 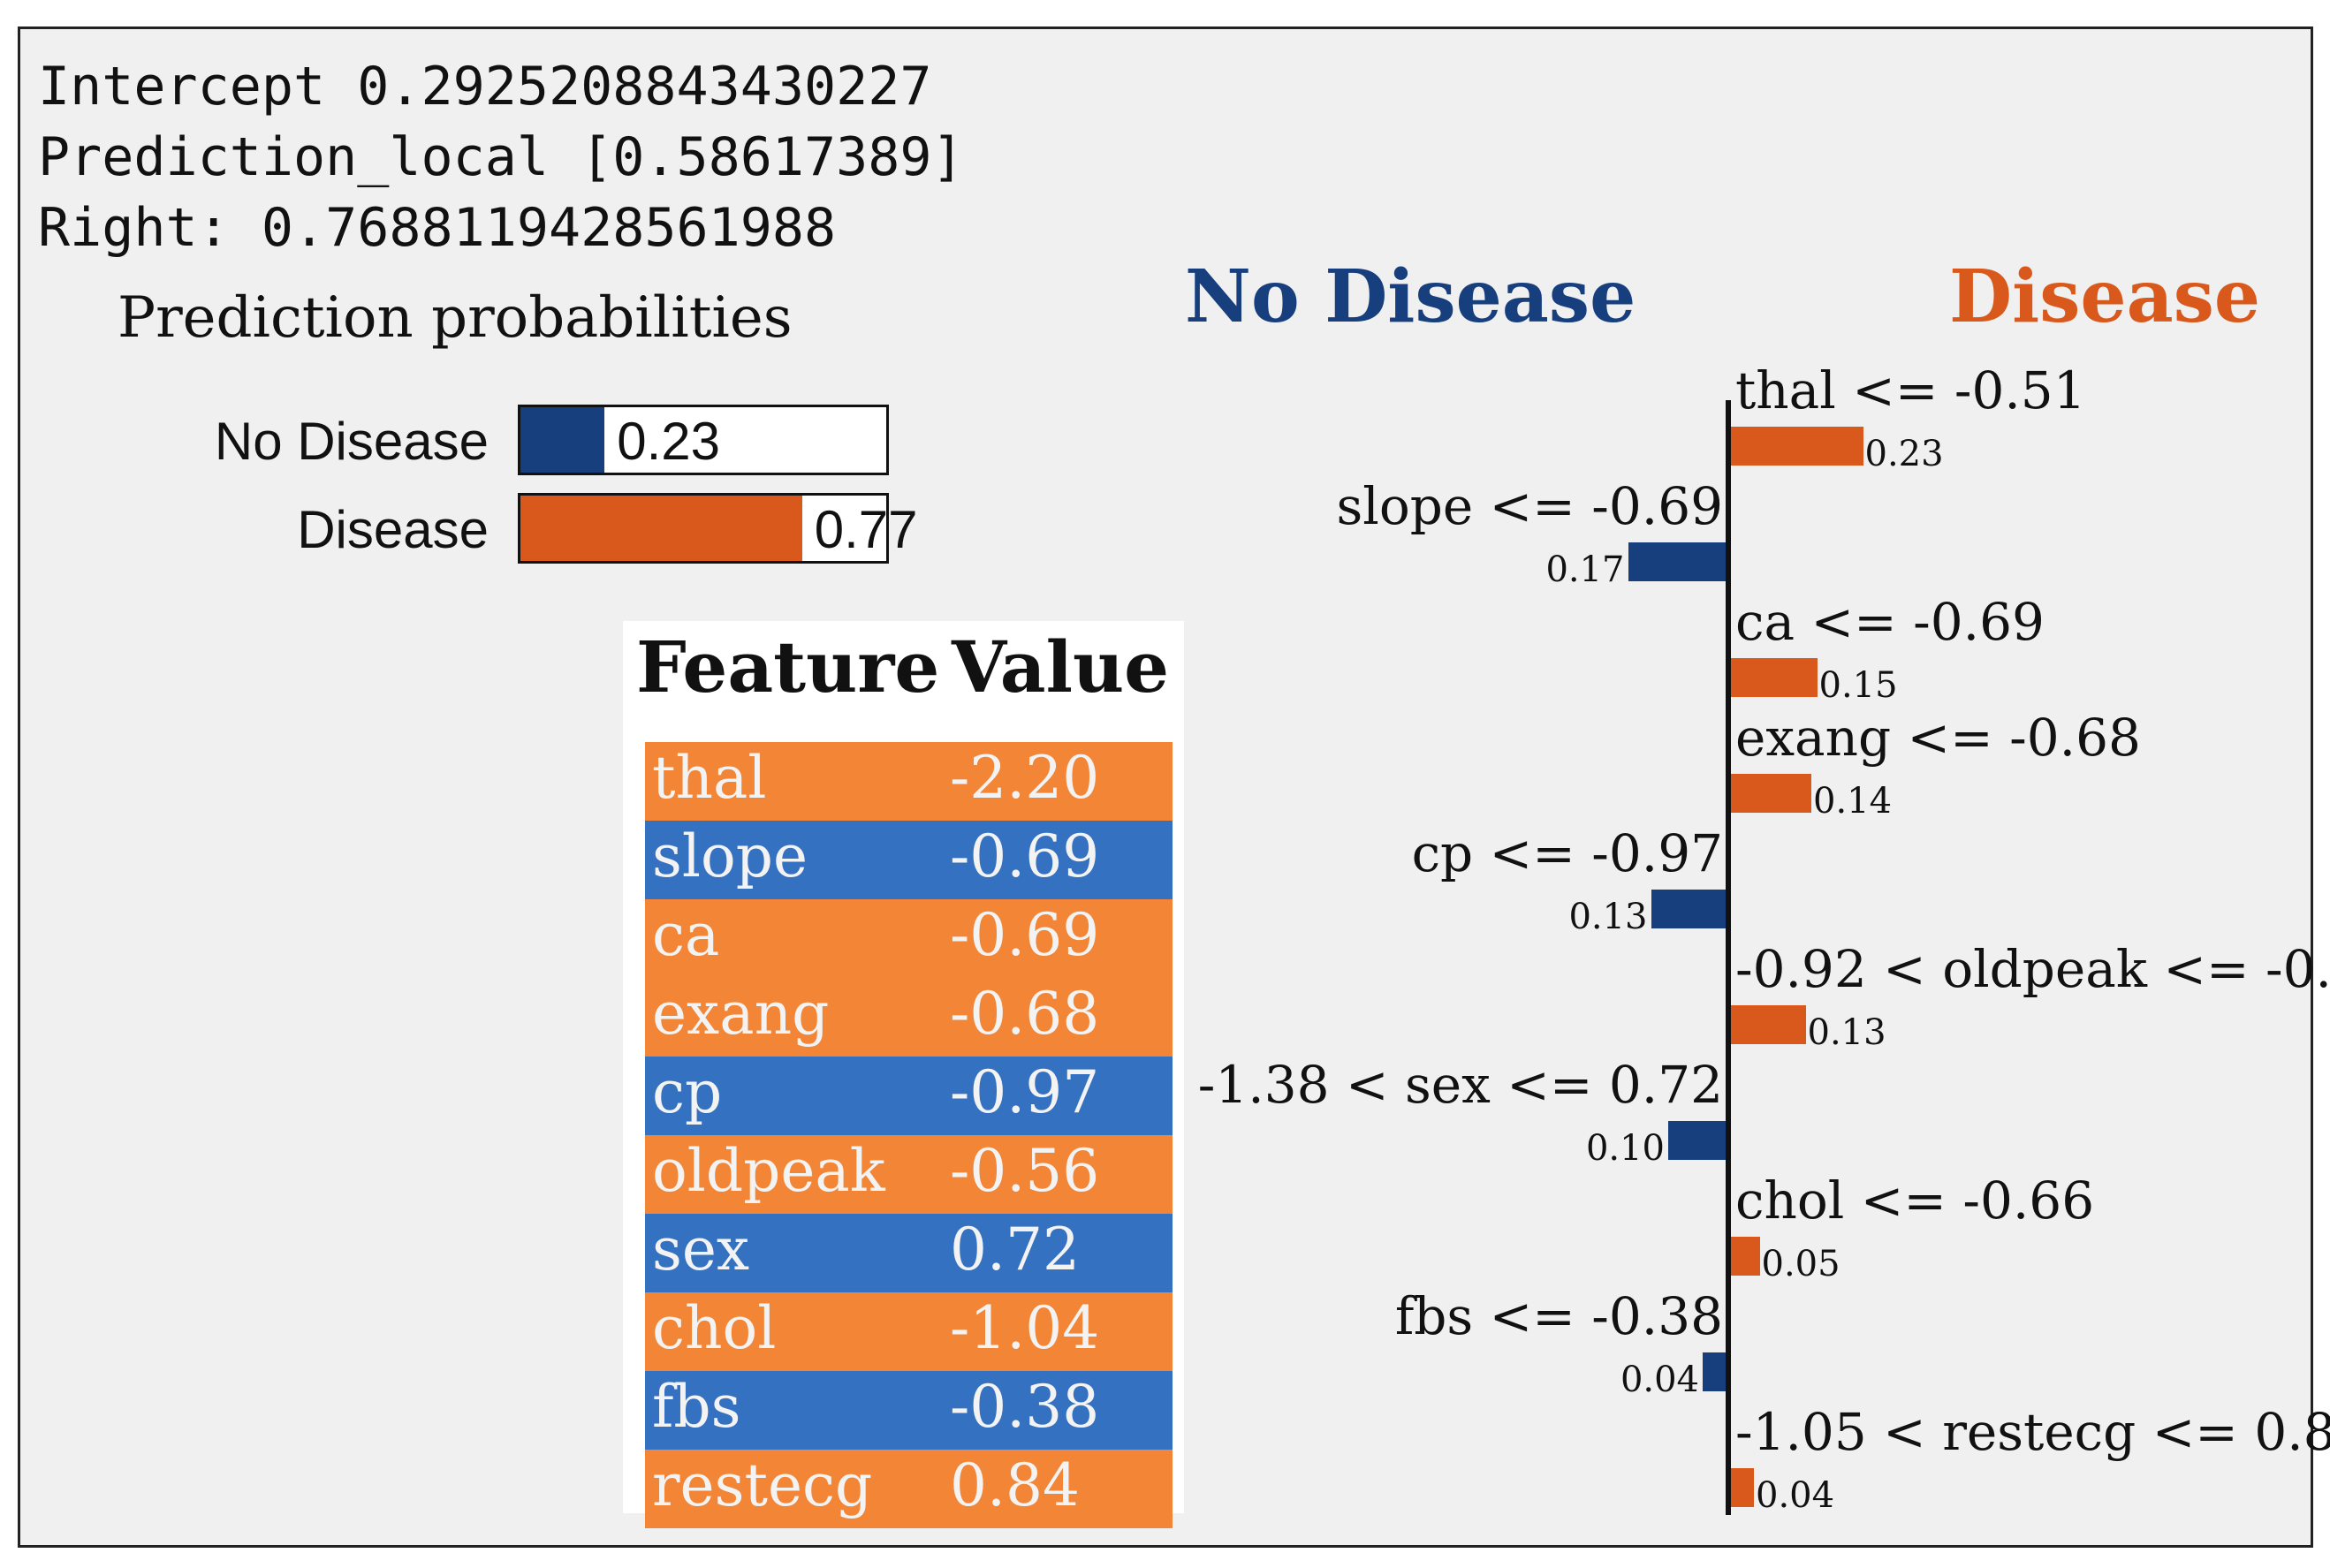 I want to click on weight-label: 0.05, so click(x=1800, y=1264).